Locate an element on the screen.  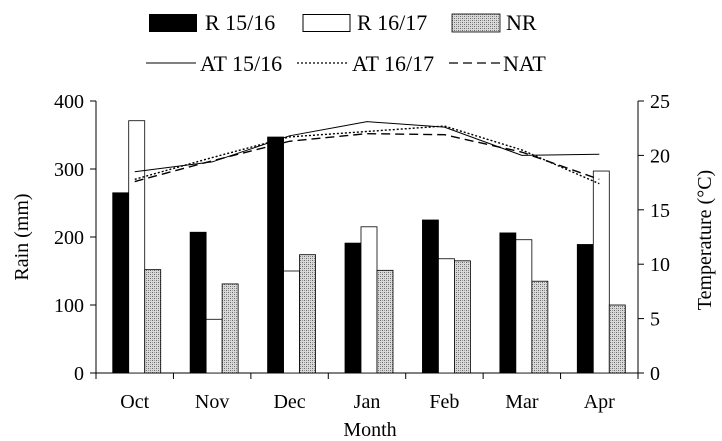
bar-r-16-17-jan is located at coordinates (369, 300).